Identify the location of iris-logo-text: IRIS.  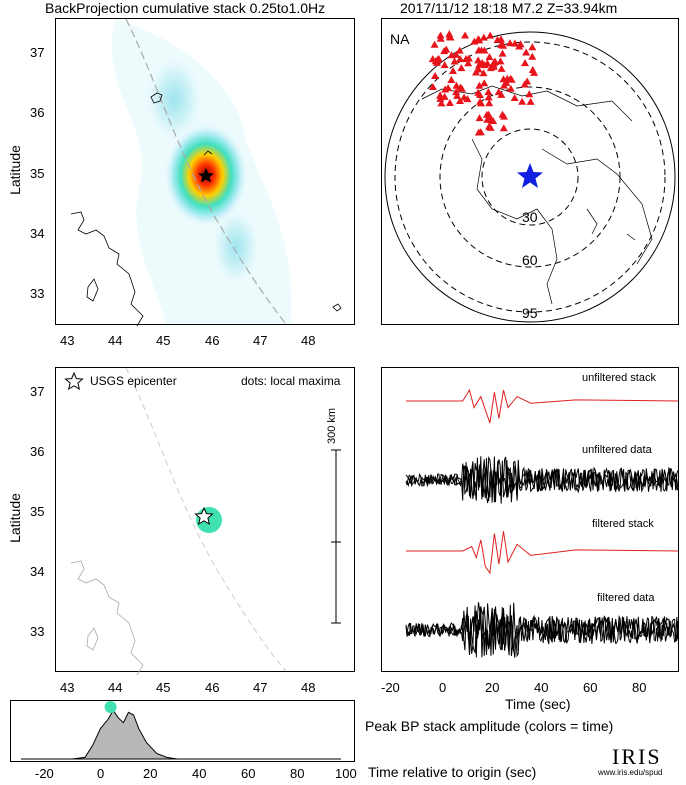
(637, 756).